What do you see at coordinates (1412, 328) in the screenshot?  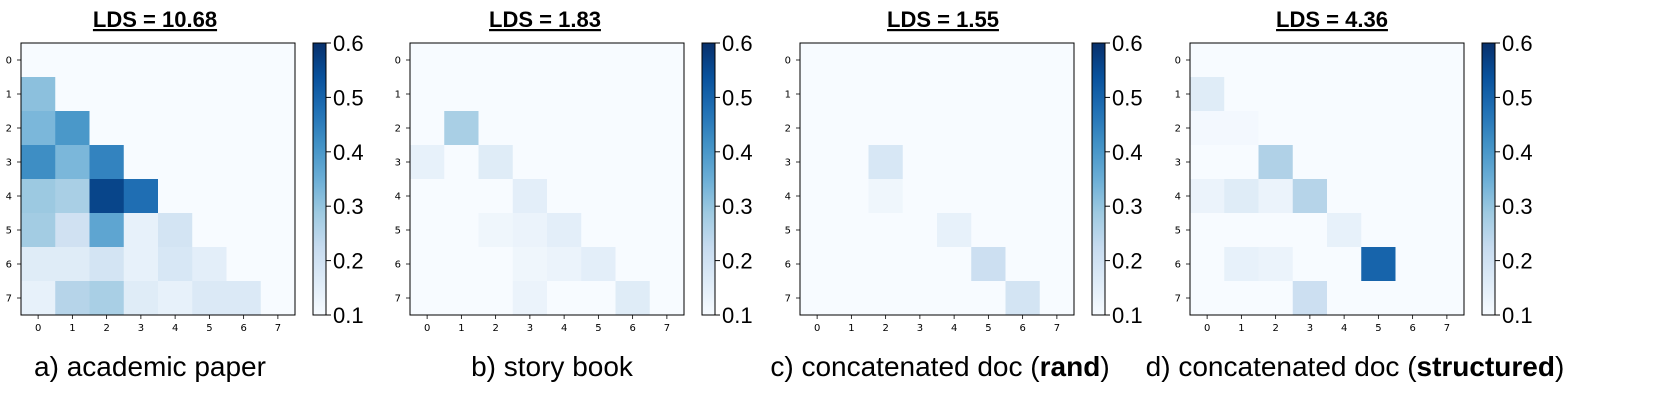 I see `x-tick-label: 6` at bounding box center [1412, 328].